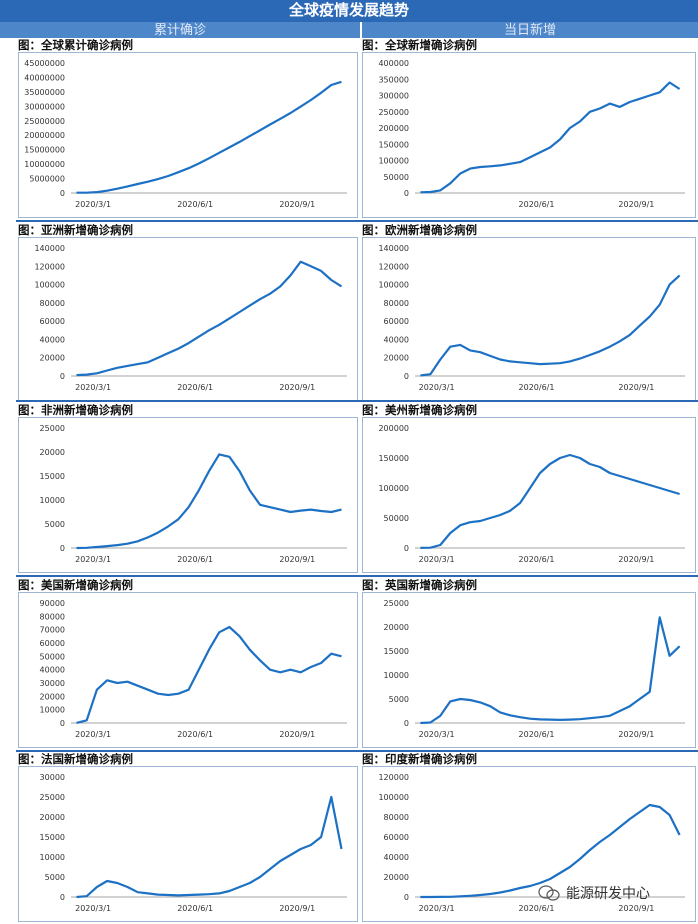 The height and width of the screenshot is (924, 698). What do you see at coordinates (393, 79) in the screenshot?
I see `y-tick-label: 350000` at bounding box center [393, 79].